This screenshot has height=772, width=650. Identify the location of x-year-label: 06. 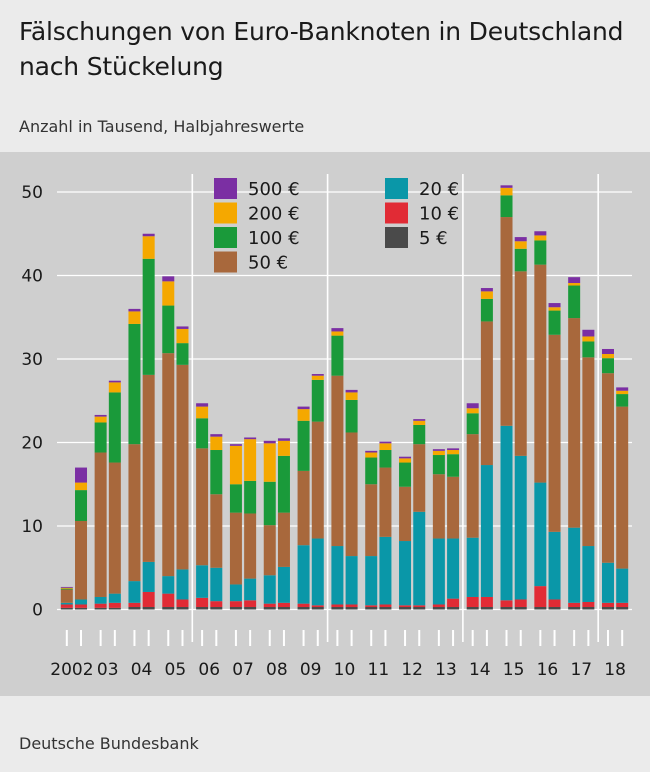
(209, 670).